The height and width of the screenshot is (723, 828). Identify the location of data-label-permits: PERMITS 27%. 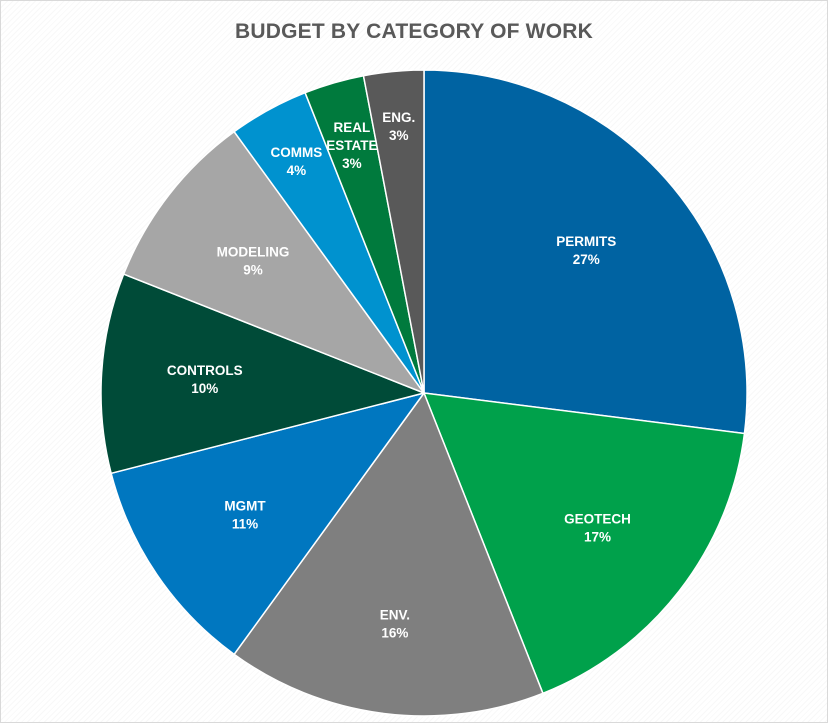
(586, 250).